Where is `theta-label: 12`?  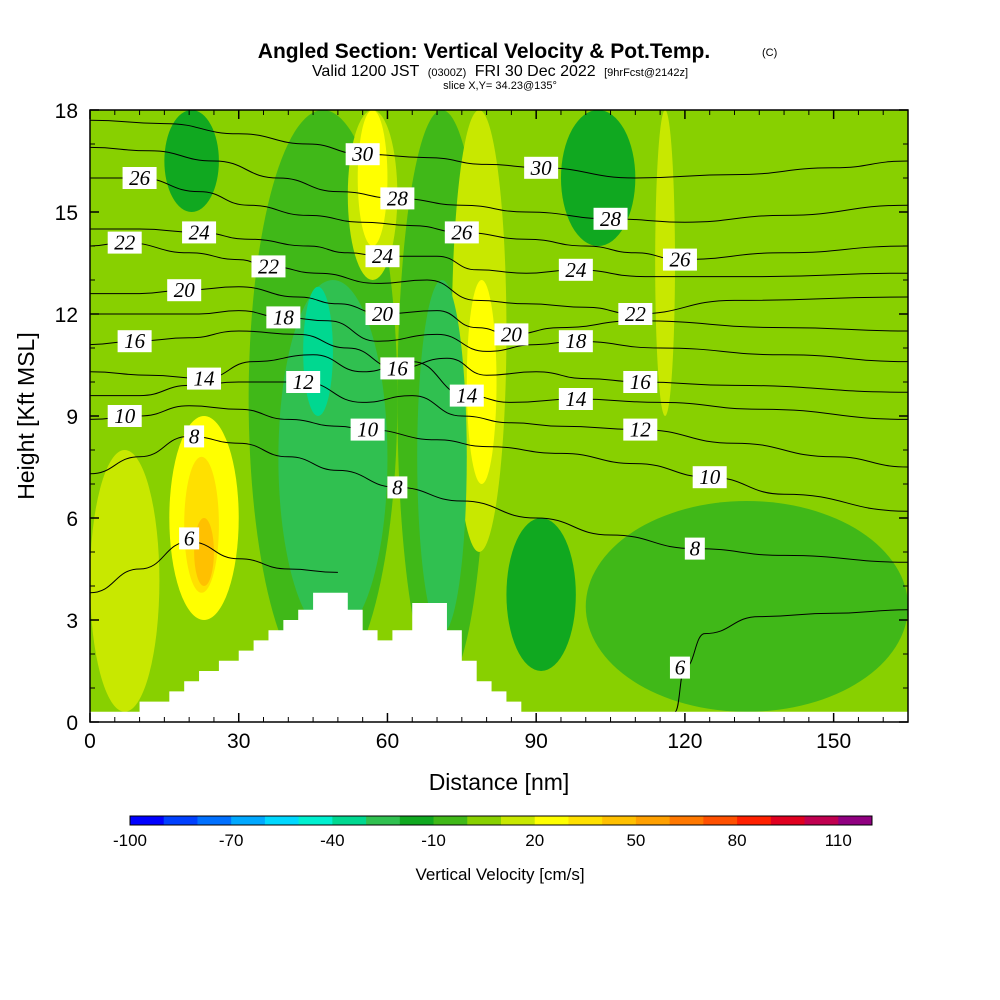
theta-label: 12 is located at coordinates (641, 430).